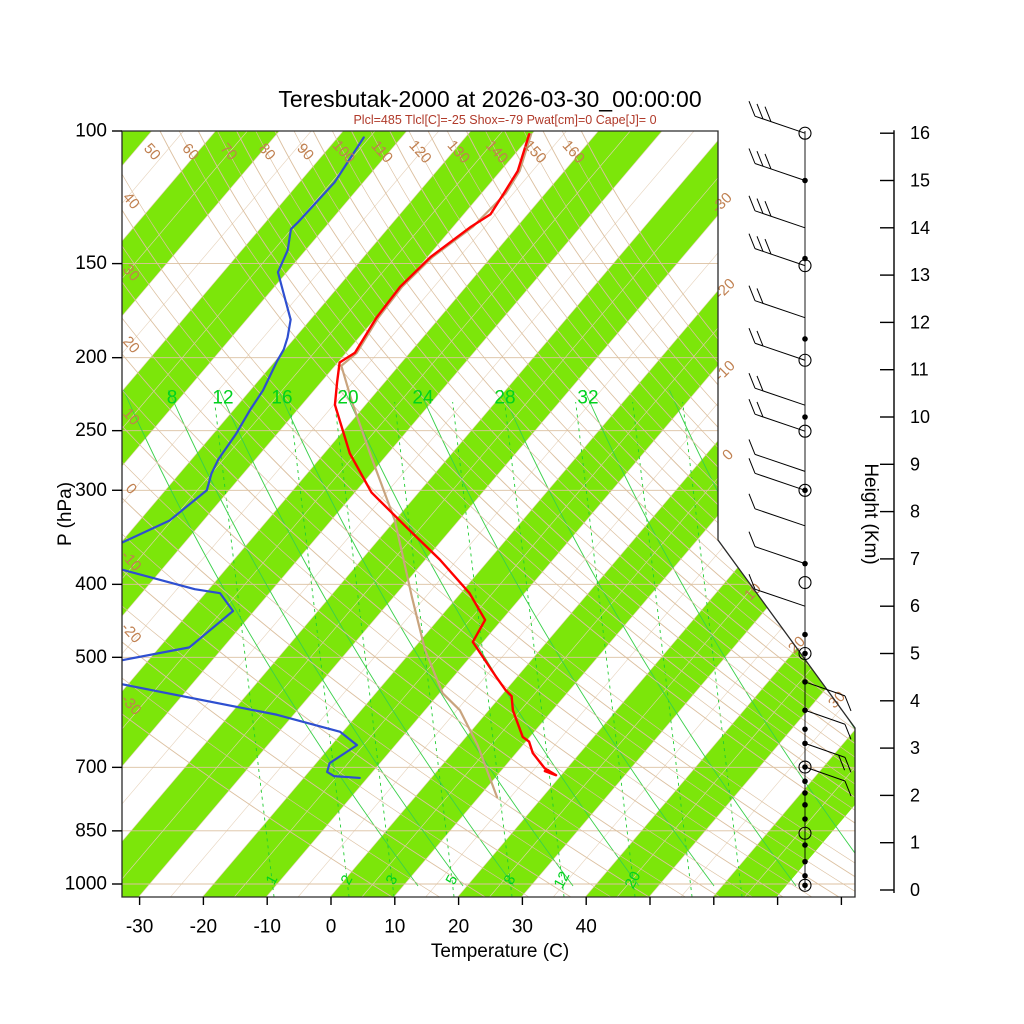 Image resolution: width=1024 pixels, height=1024 pixels. What do you see at coordinates (915, 795) in the screenshot?
I see `height-tick-label: 2` at bounding box center [915, 795].